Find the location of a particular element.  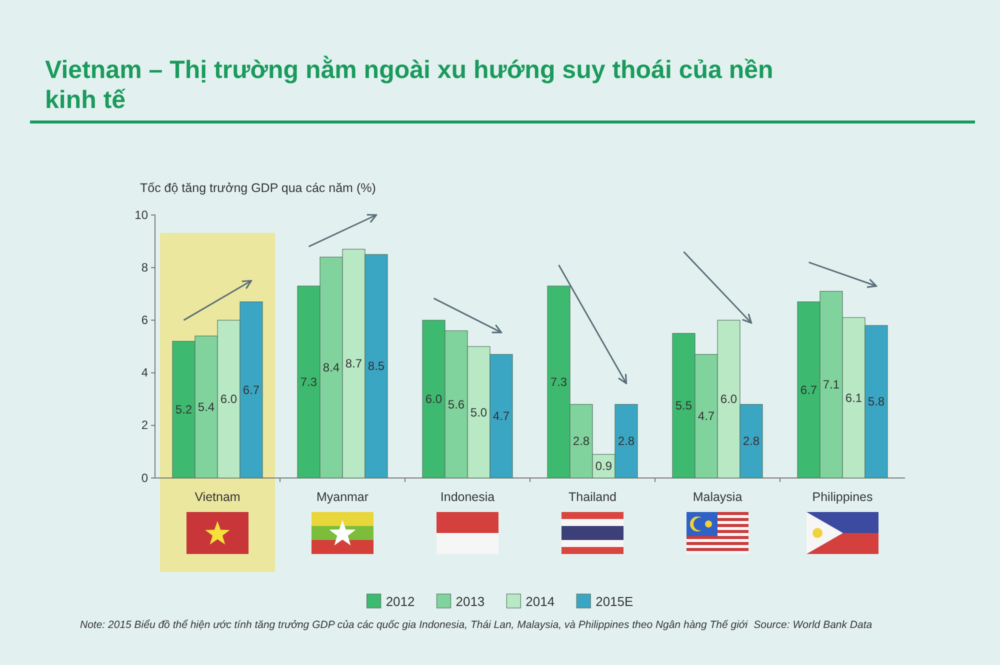

data-label: 7.1 is located at coordinates (831, 385).